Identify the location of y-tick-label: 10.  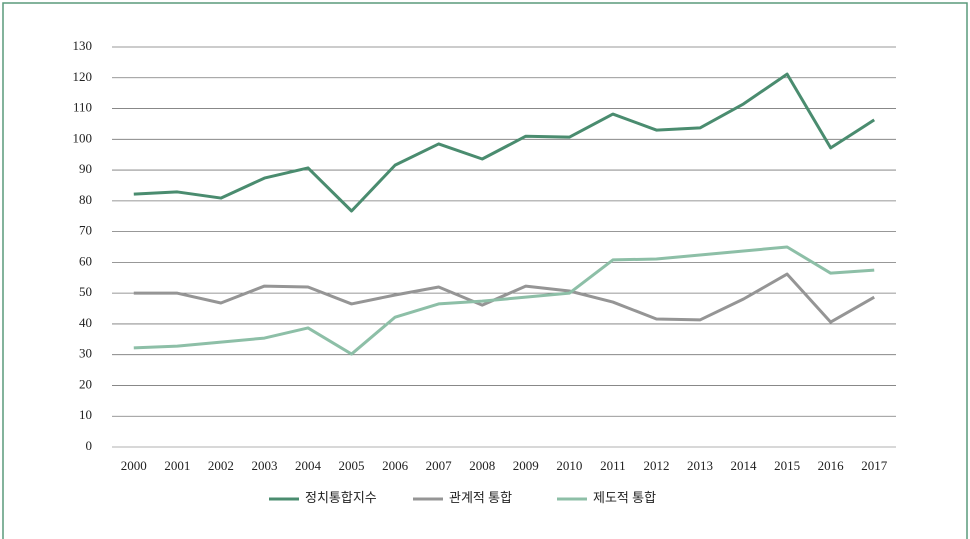
(85, 414).